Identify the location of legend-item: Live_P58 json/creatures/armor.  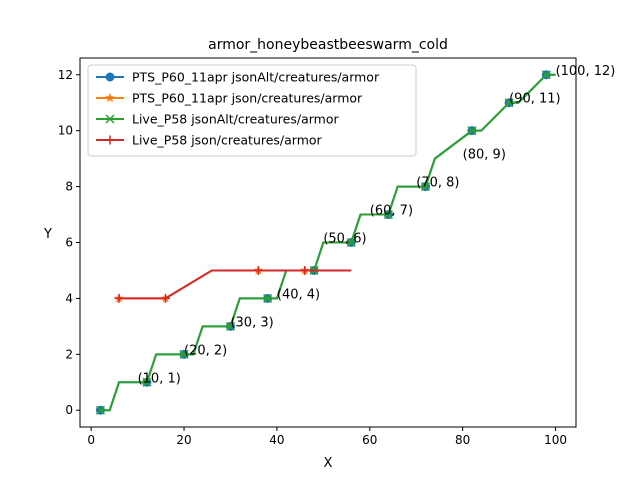
(209, 140).